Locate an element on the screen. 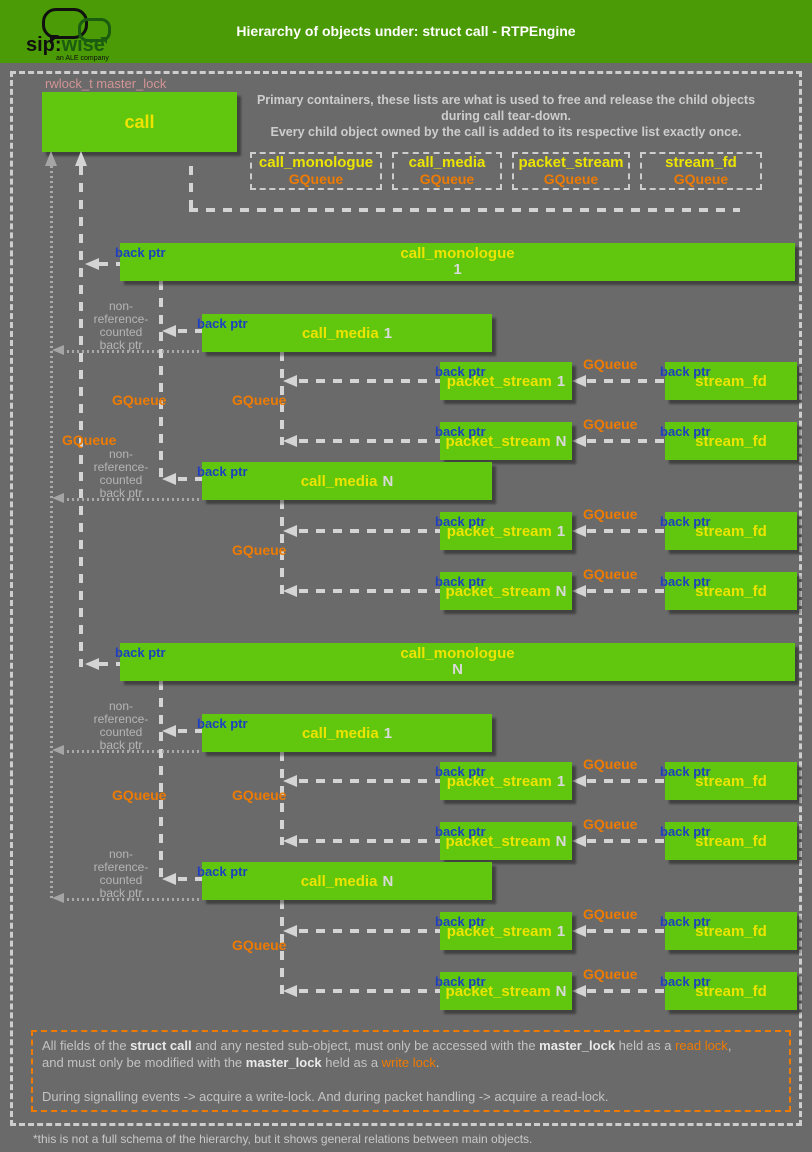  legend-name: stream_fd is located at coordinates (701, 162).